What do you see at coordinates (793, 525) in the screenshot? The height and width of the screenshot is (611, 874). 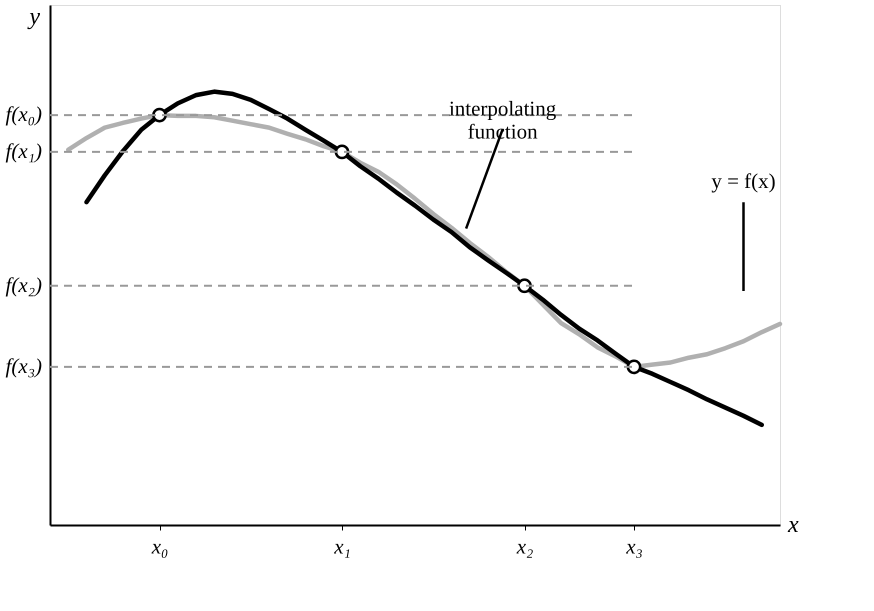 I see `x-axis-title: x` at bounding box center [793, 525].